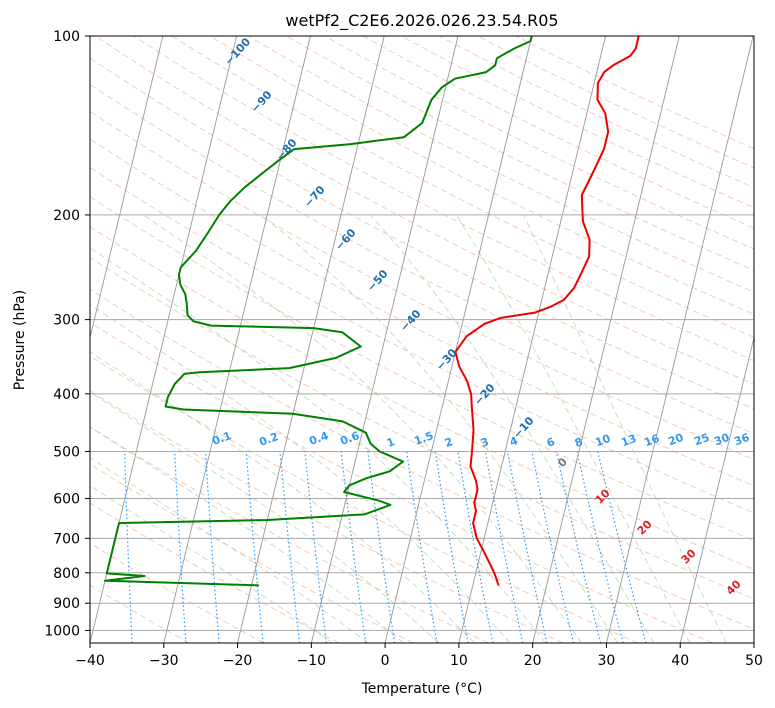 The width and height of the screenshot is (775, 708). Describe the element at coordinates (421, 21) in the screenshot. I see `chart-title: wetPf2_C2E6.2026.026.23.54.R05` at that location.